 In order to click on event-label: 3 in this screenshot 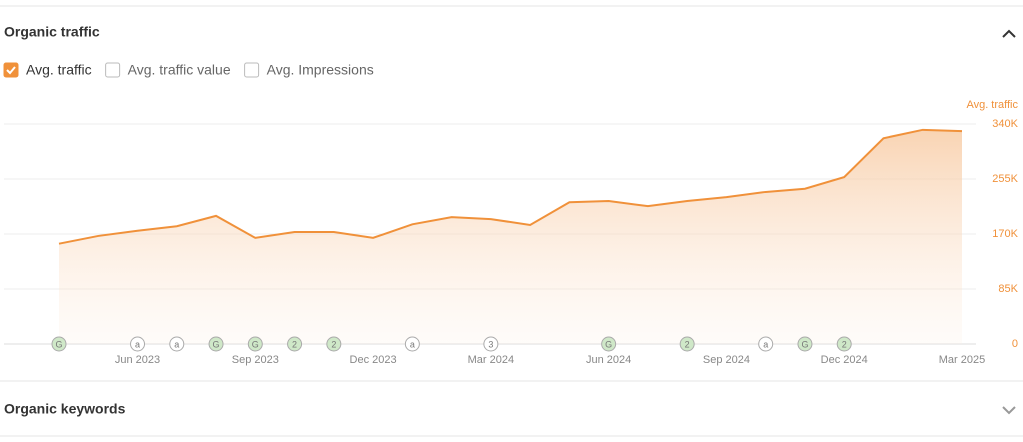, I will do `click(490, 344)`.